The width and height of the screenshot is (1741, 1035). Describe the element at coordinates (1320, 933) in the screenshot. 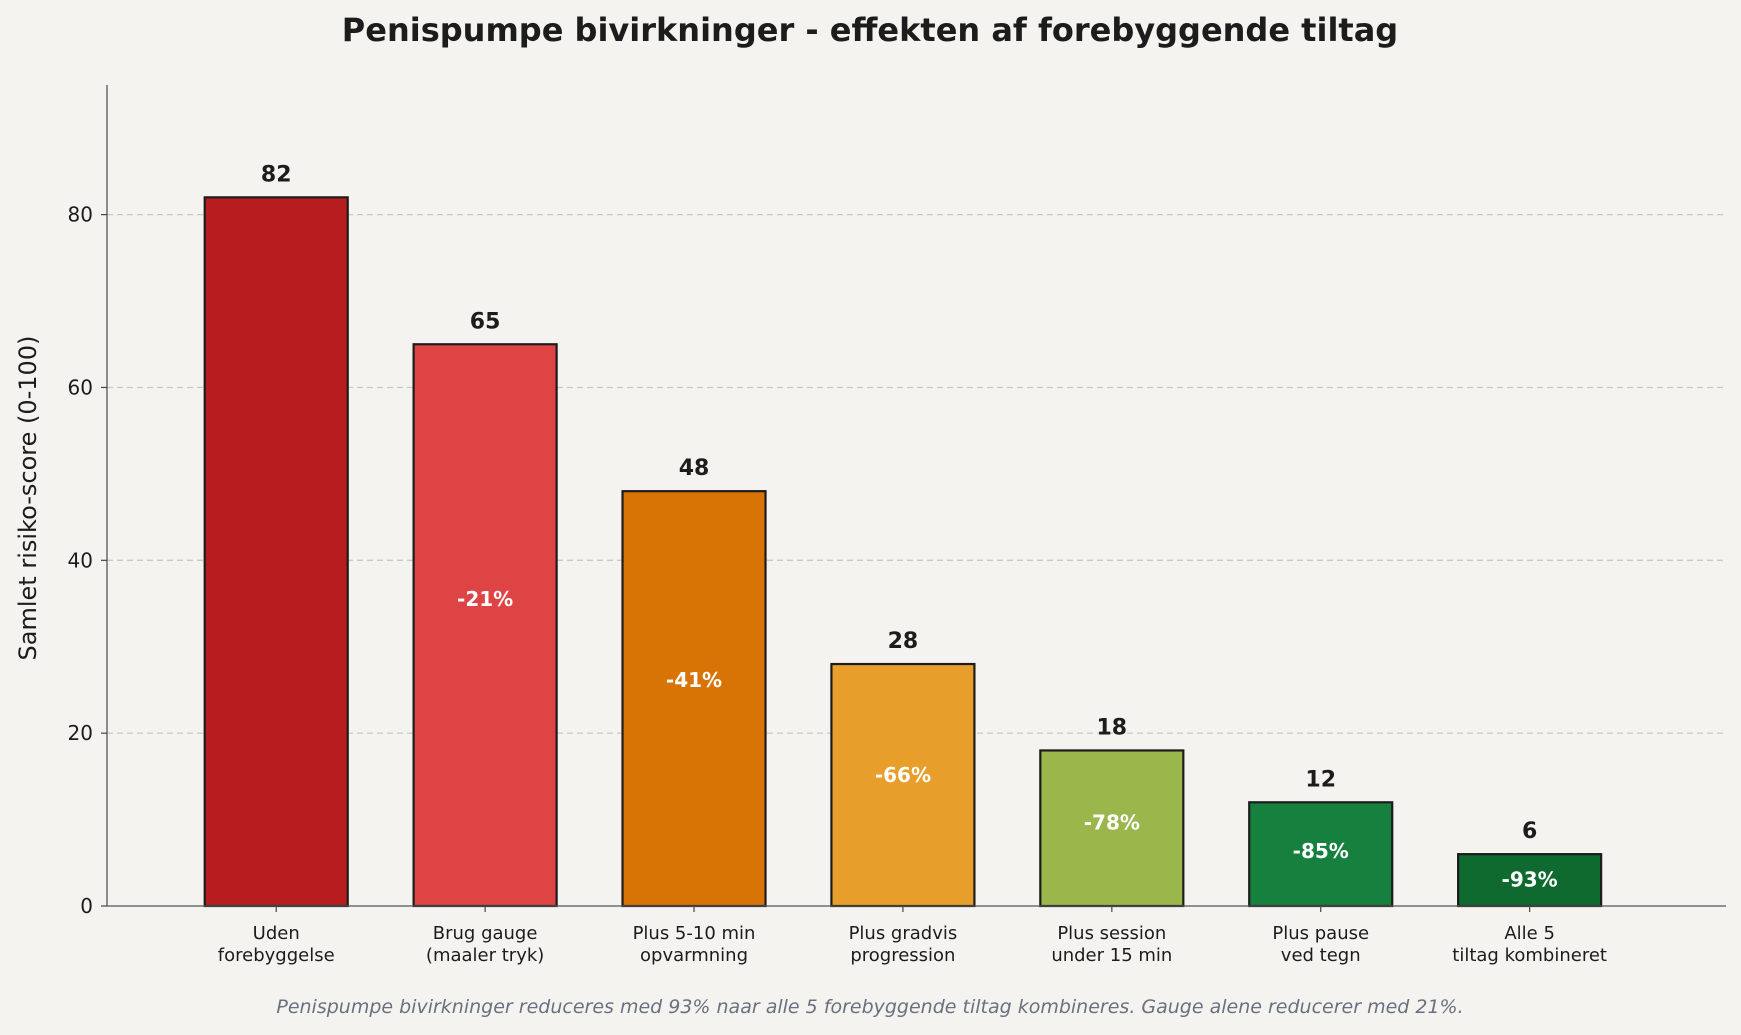

I see `x-tick-label: Plus pause` at that location.